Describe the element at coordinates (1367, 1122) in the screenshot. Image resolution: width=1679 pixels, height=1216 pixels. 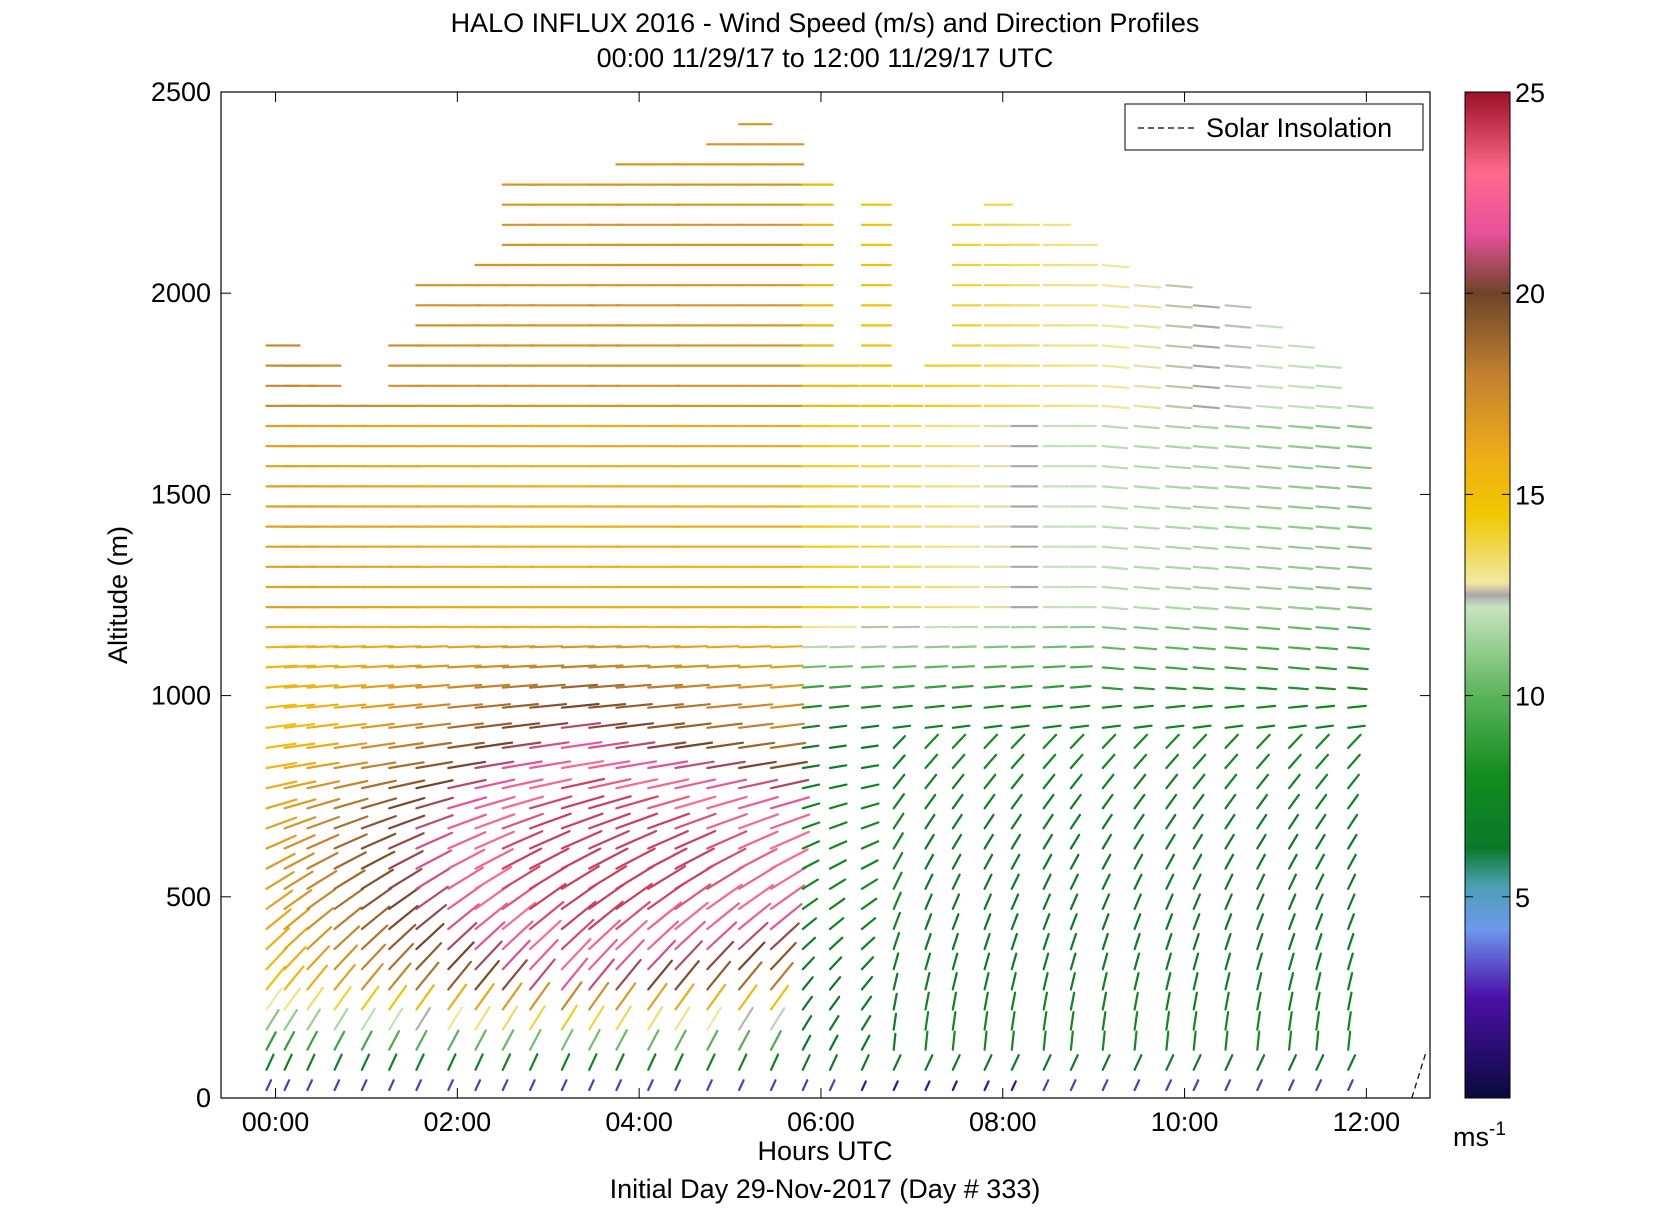
I see `x-tick-label: 12:00` at that location.